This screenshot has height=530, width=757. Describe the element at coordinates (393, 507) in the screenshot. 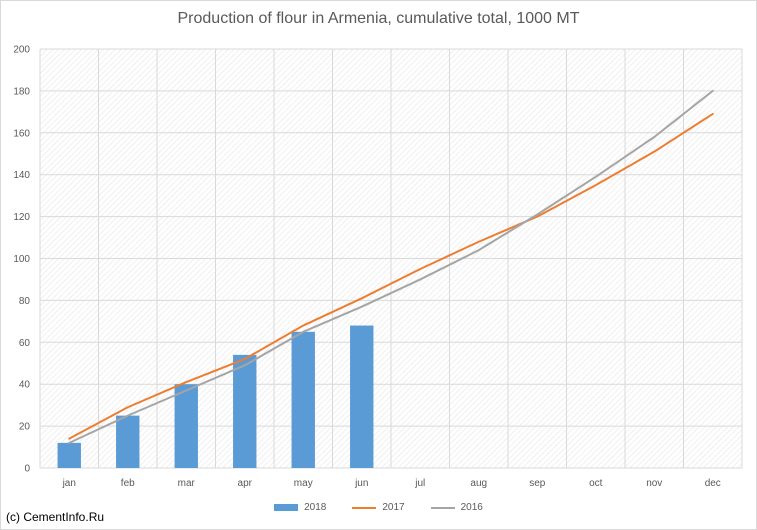

I see `legend-label-2017: 2017` at that location.